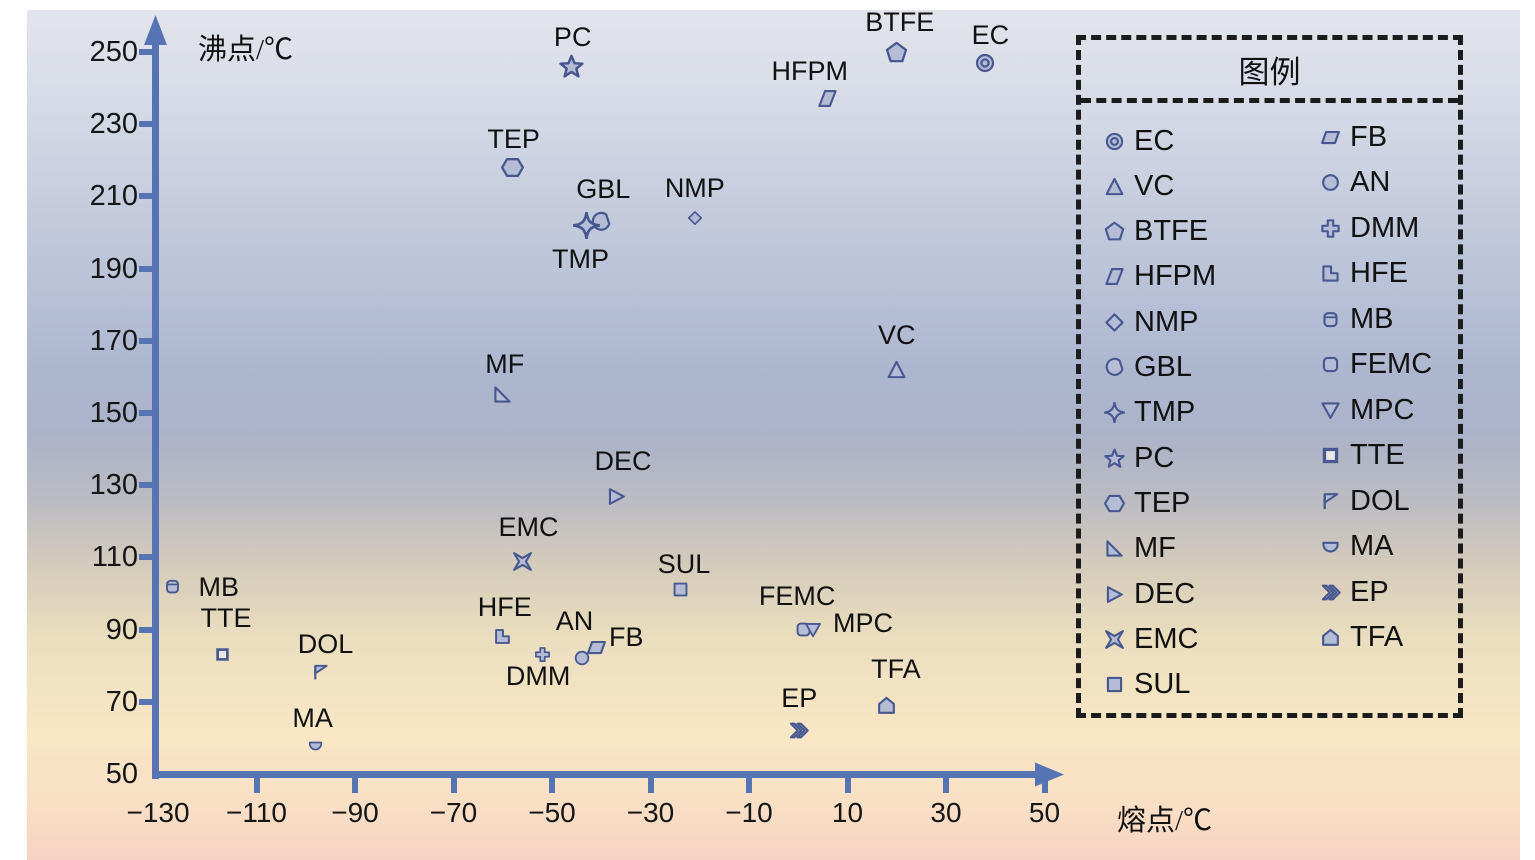  Describe the element at coordinates (158, 812) in the screenshot. I see `x-tick-label: −130` at that location.